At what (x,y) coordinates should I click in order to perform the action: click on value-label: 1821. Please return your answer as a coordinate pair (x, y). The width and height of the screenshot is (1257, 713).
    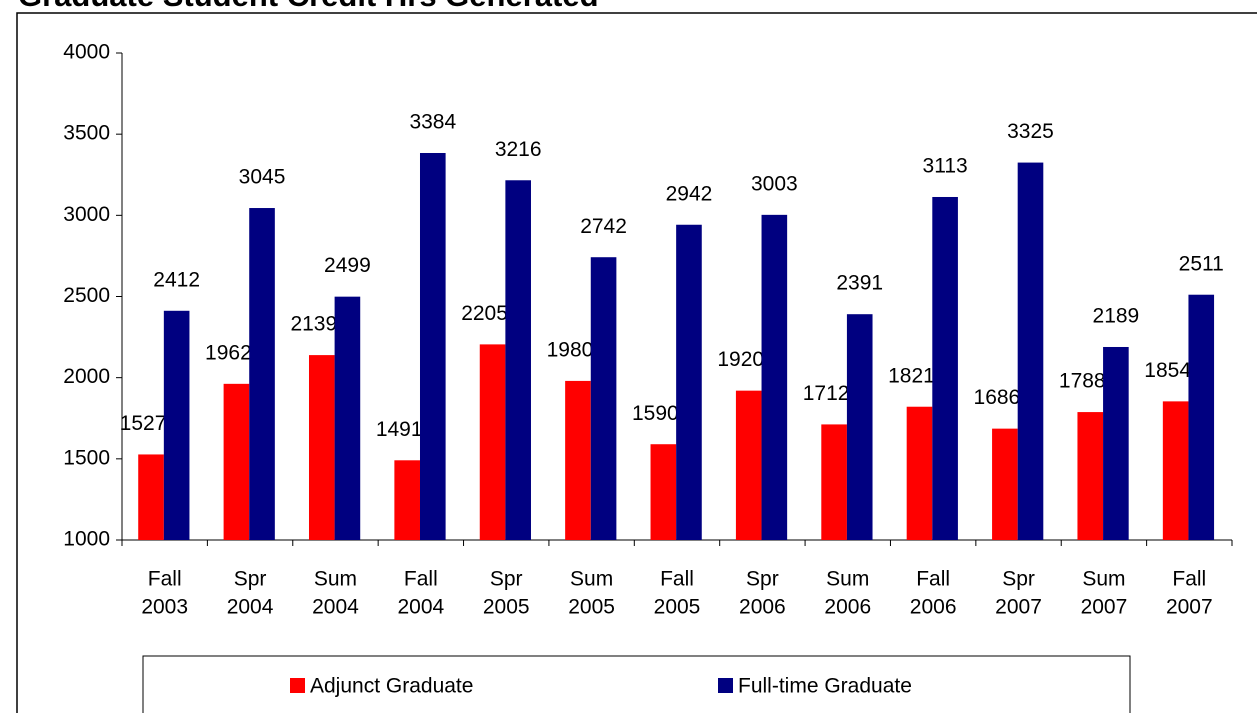
    Looking at the image, I should click on (911, 375).